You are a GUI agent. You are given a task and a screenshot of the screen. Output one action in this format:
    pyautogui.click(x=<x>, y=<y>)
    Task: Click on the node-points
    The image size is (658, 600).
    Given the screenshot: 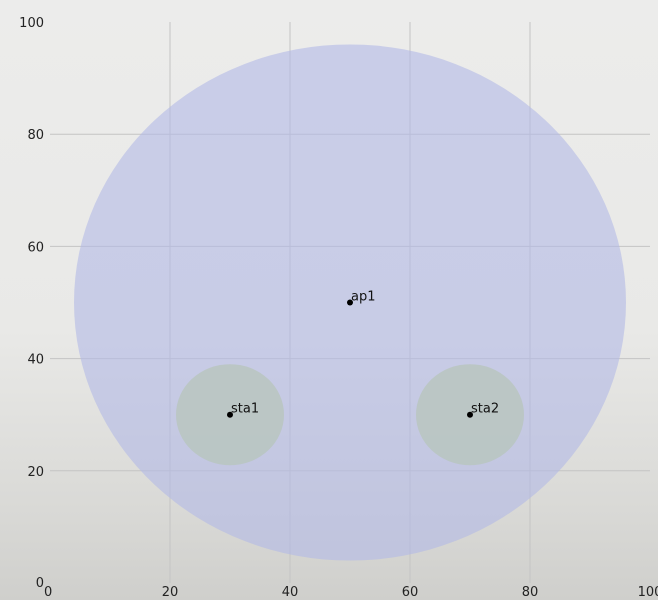 What is the action you would take?
    pyautogui.click(x=350, y=358)
    